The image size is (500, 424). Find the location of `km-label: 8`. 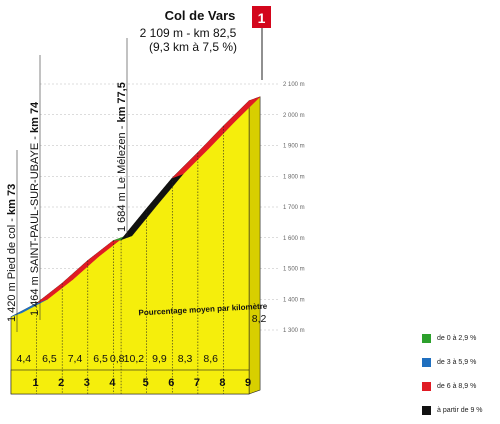

km-label: 8 is located at coordinates (222, 383).